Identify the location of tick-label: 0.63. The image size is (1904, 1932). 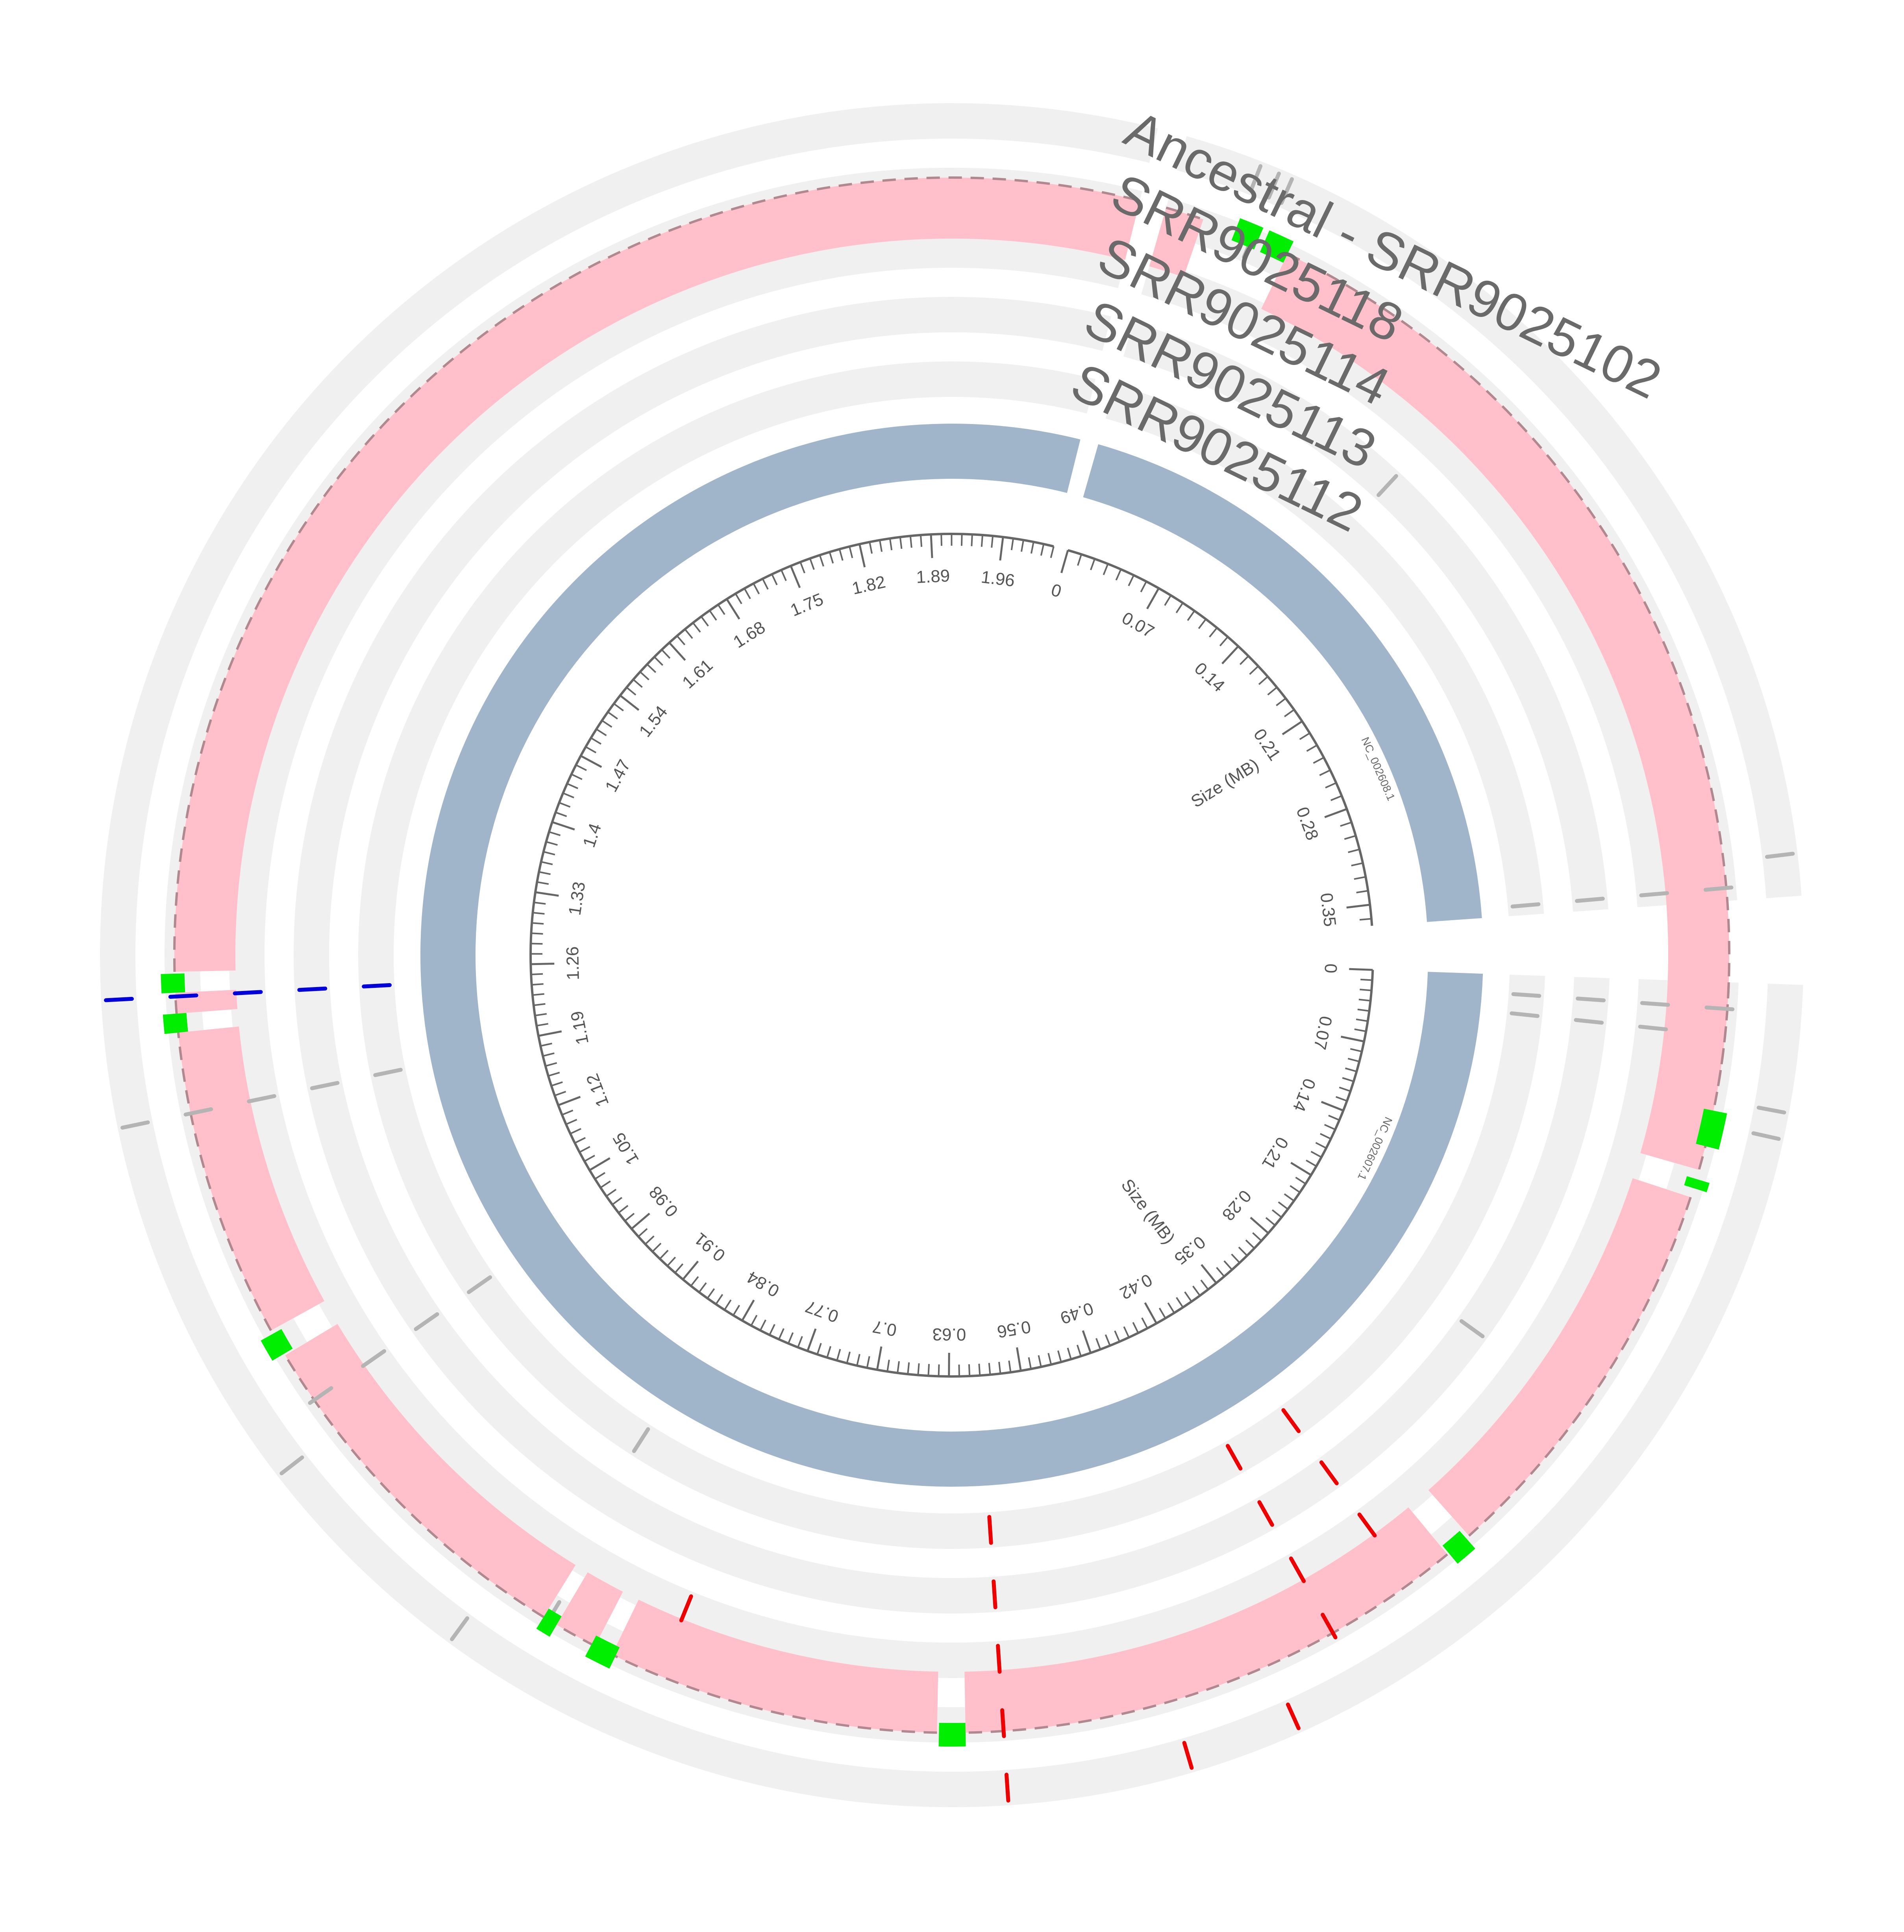
(949, 1334).